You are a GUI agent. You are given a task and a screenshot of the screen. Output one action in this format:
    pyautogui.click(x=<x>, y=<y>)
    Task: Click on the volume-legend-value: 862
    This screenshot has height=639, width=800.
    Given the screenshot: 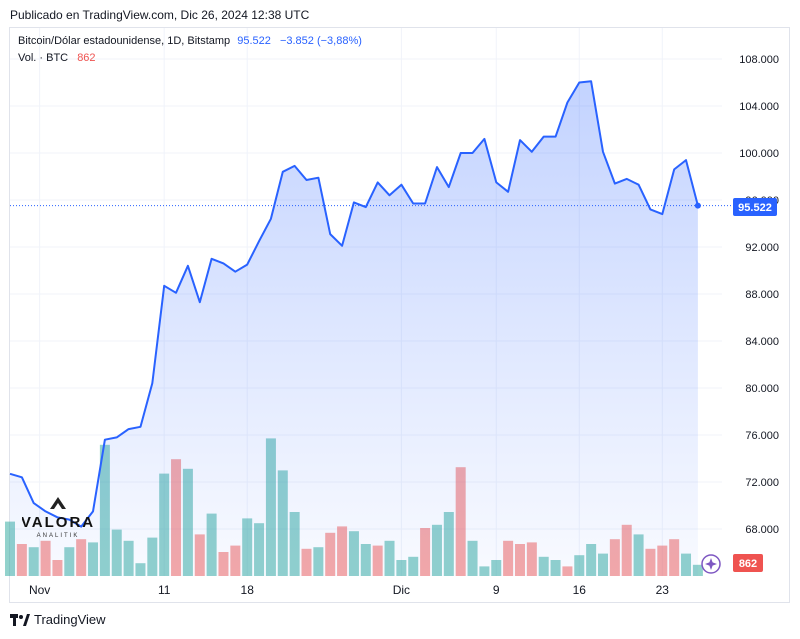 What is the action you would take?
    pyautogui.click(x=86, y=58)
    